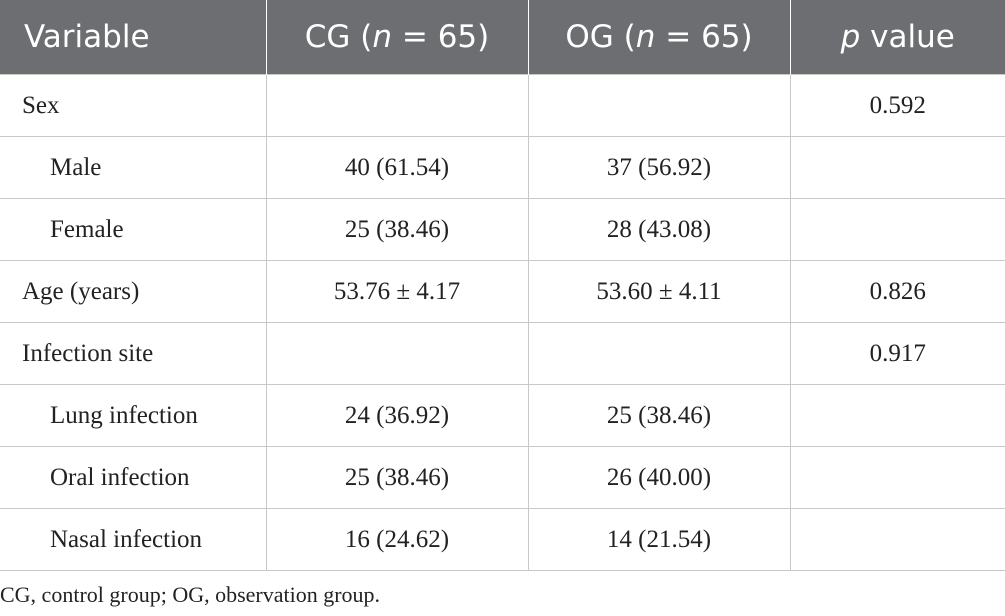 Image resolution: width=1005 pixels, height=616 pixels. I want to click on cell-variable: Sex, so click(133, 105).